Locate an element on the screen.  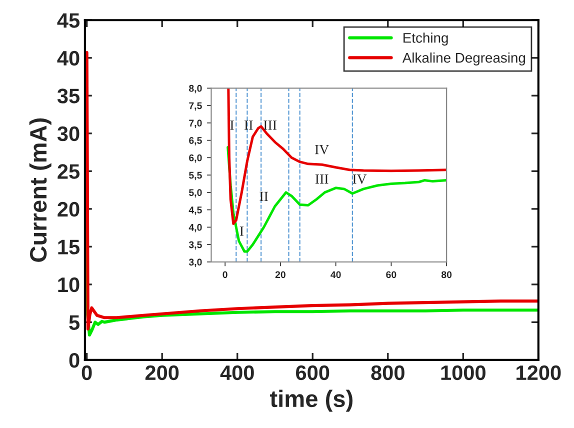
x-axis-title: time (s) is located at coordinates (311, 401).